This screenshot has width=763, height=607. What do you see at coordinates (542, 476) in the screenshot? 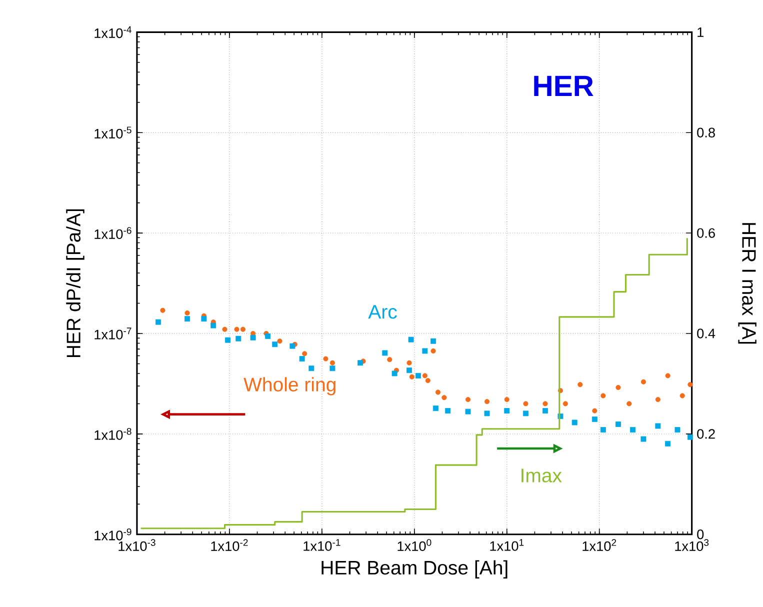
I see `text: Imax` at bounding box center [542, 476].